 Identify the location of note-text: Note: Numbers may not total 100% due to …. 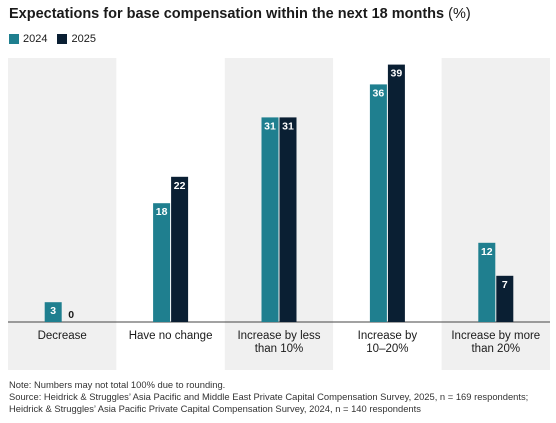
(117, 384).